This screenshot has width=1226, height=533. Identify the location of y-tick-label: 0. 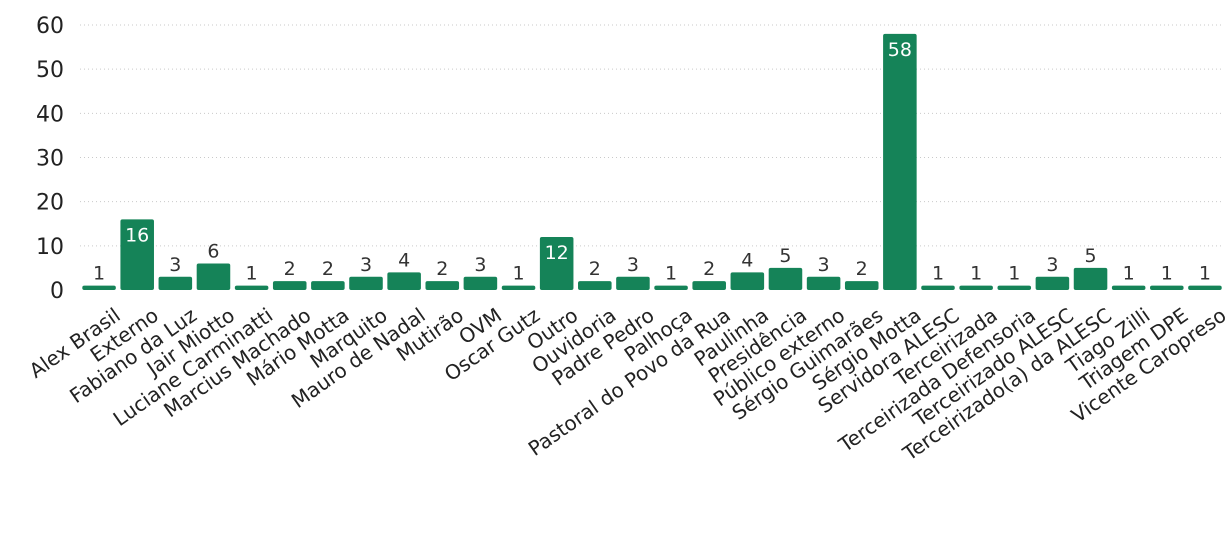
(57, 291).